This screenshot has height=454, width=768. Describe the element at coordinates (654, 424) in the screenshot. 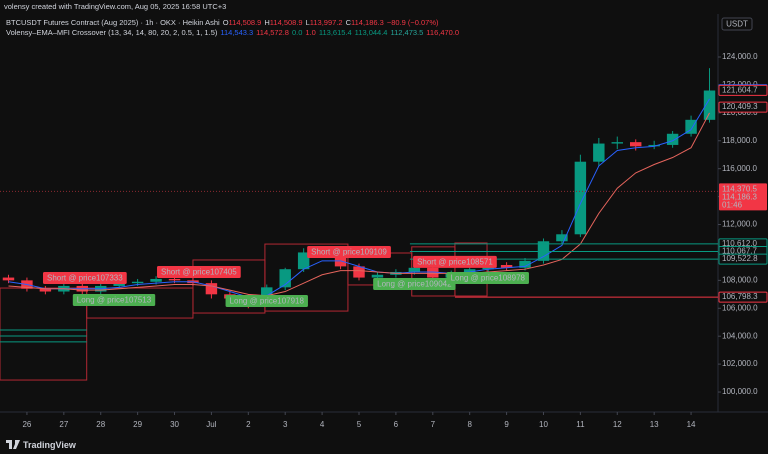

I see `x-tick-label: 13` at that location.